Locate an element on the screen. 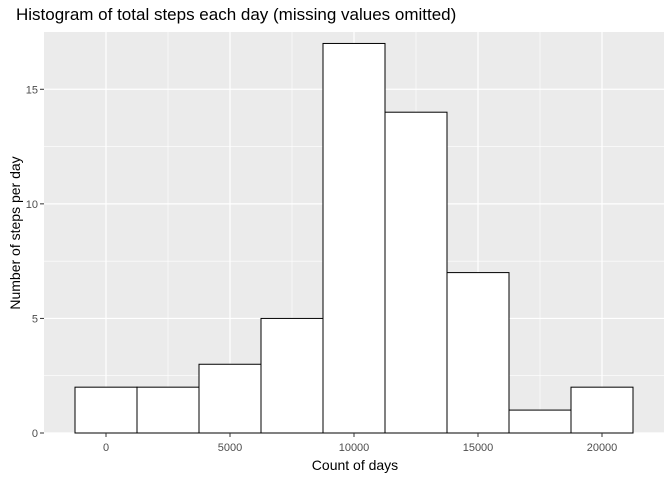 Image resolution: width=672 pixels, height=480 pixels. x-tick-label: 10000 is located at coordinates (354, 448).